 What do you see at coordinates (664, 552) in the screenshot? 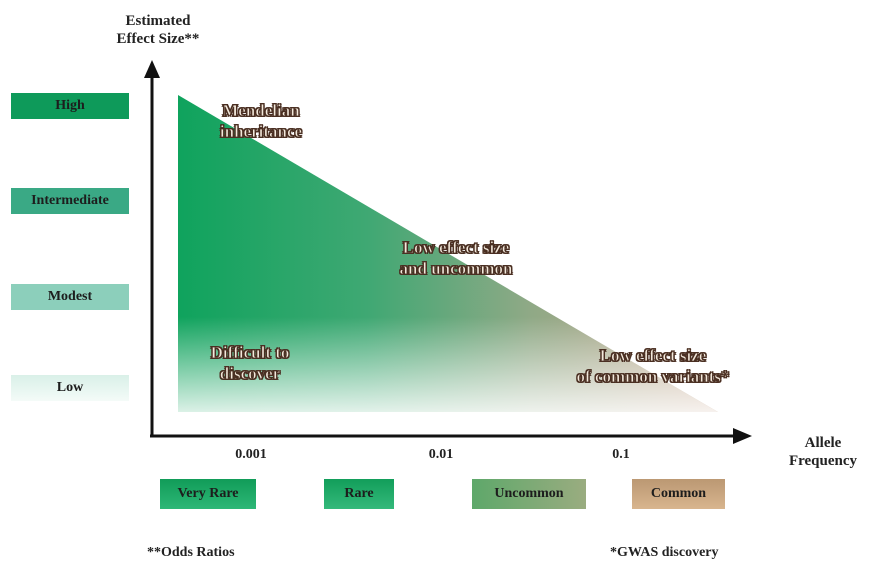
I see `footnote-gwas: *GWAS discovery` at bounding box center [664, 552].